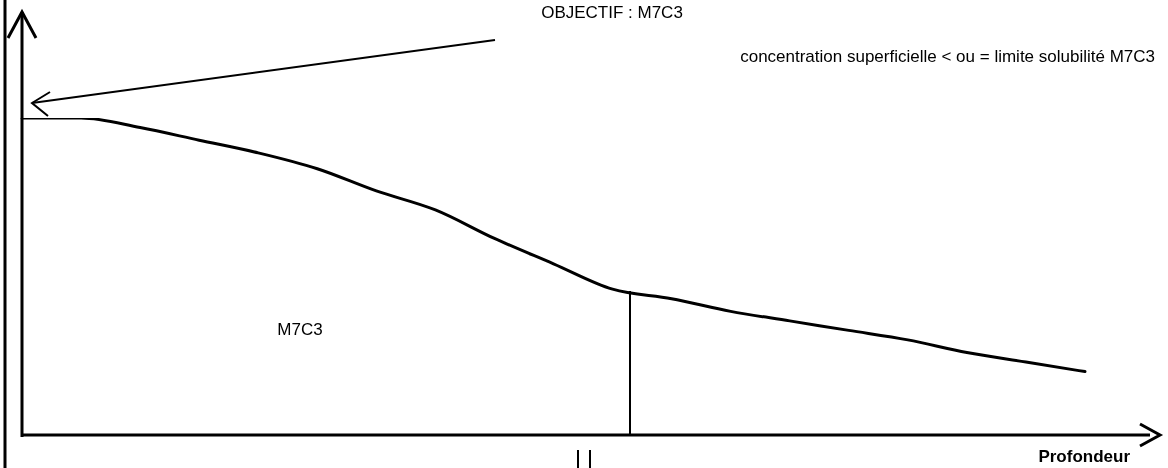  What do you see at coordinates (612, 12) in the screenshot?
I see `chart-title: OBJECTIF : M7C3` at bounding box center [612, 12].